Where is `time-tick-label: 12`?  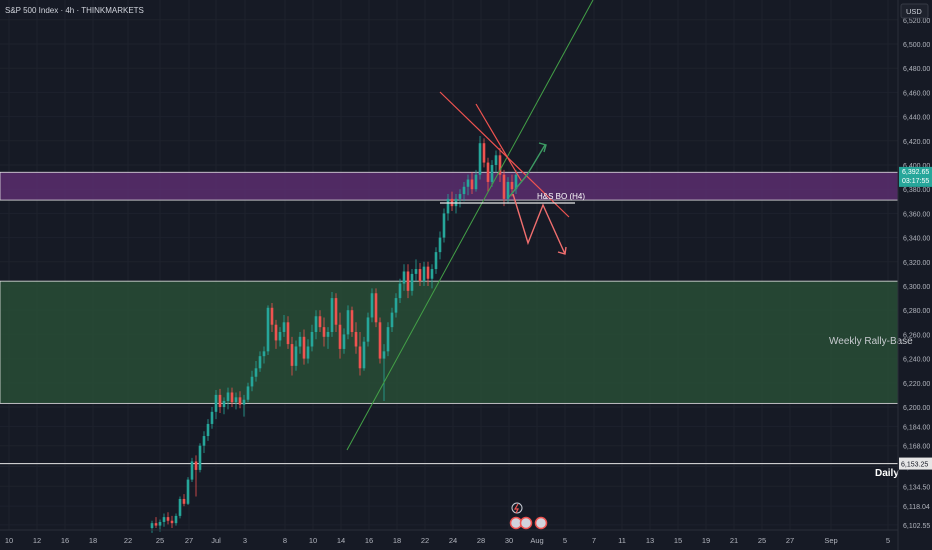
time-tick-label: 12 is located at coordinates (37, 540).